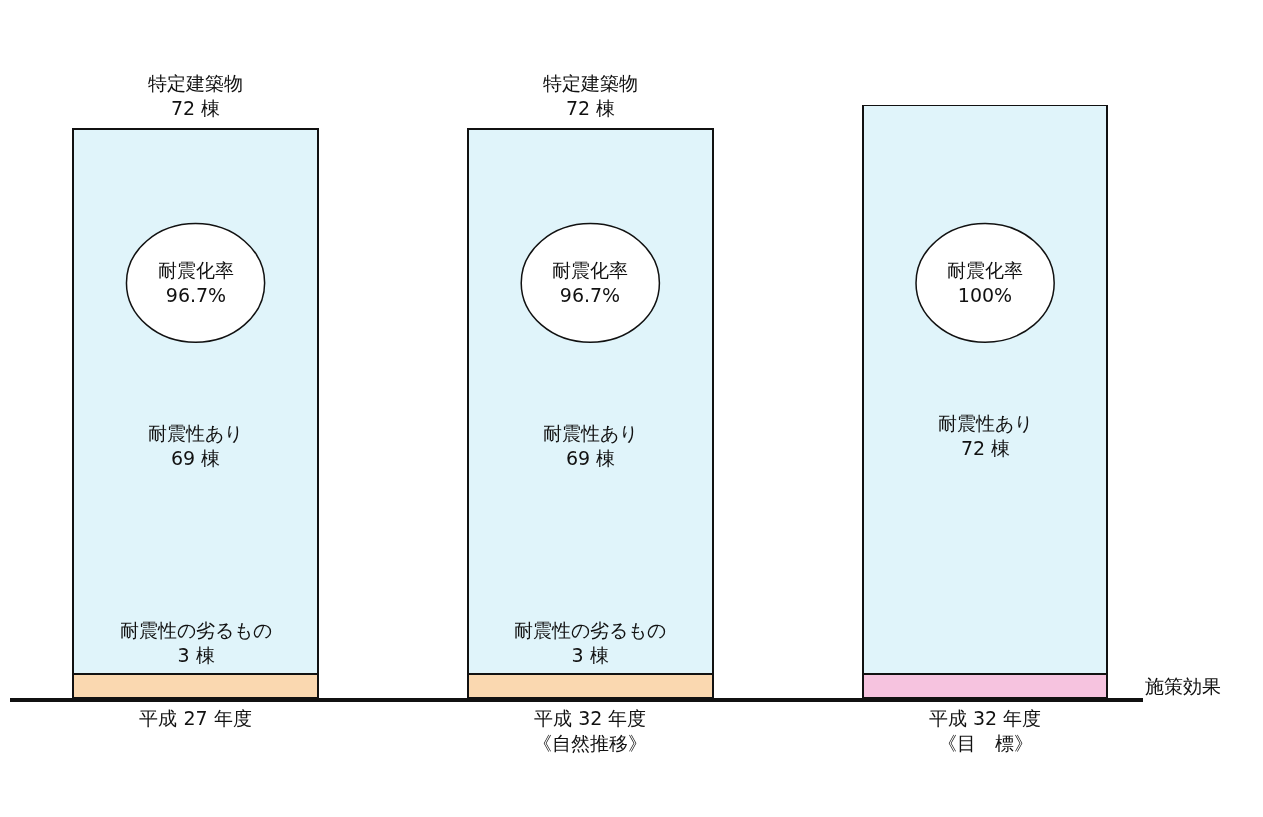  I want to click on x-tick-label: 平成 32 年度《自然推移》, so click(590, 730).